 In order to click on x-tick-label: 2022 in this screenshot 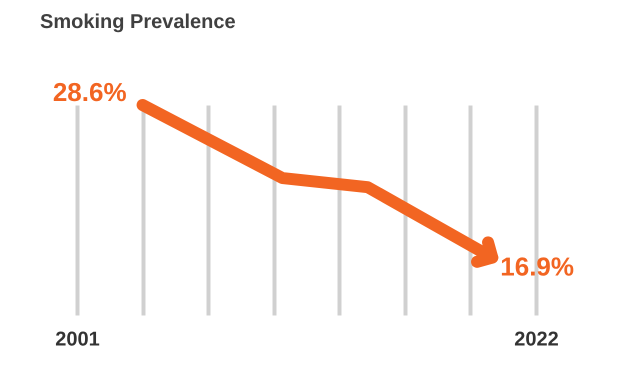, I will do `click(536, 339)`.